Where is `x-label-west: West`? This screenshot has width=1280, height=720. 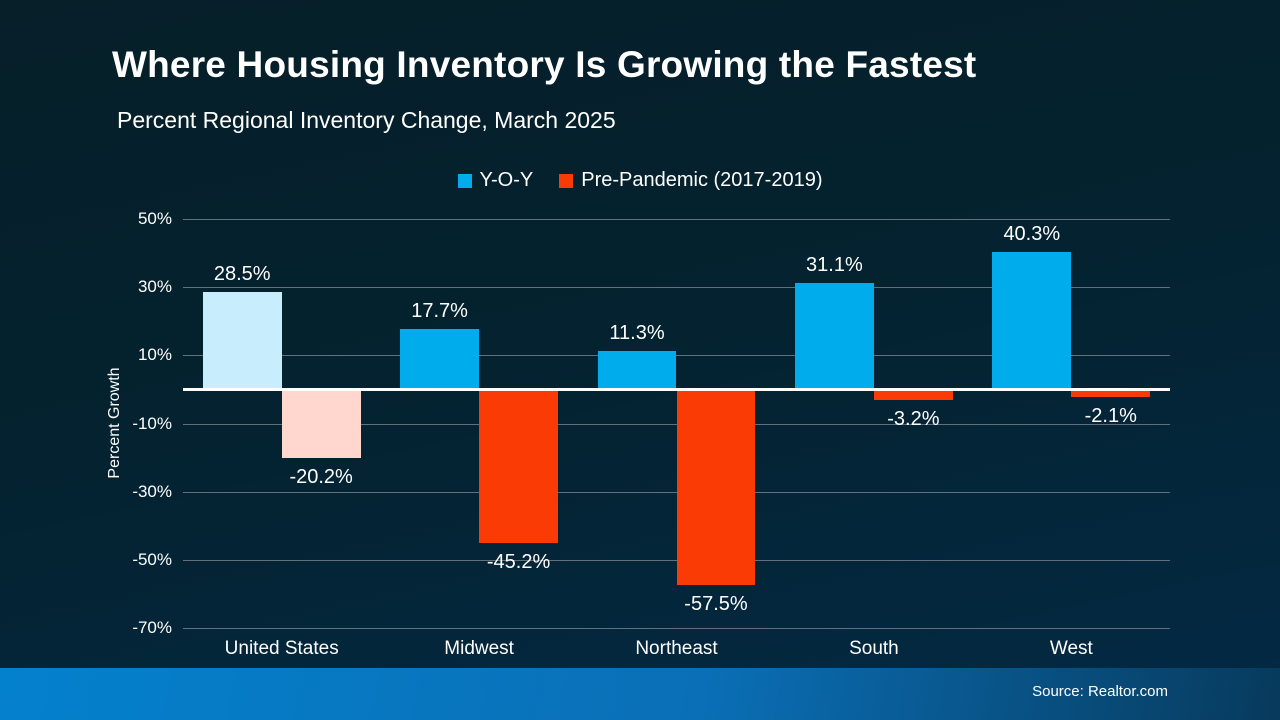 x-label-west: West is located at coordinates (1071, 648).